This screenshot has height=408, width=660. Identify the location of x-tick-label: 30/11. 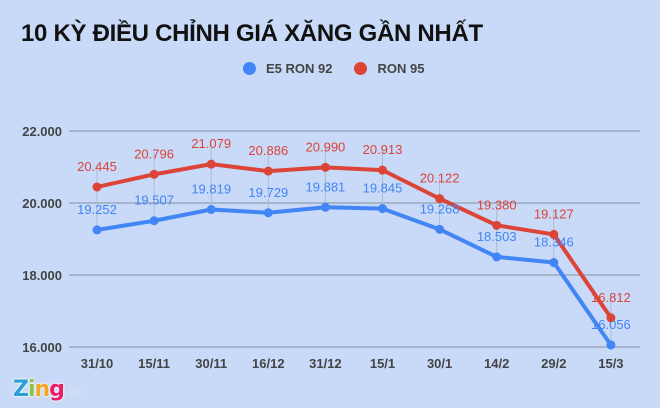
(211, 363).